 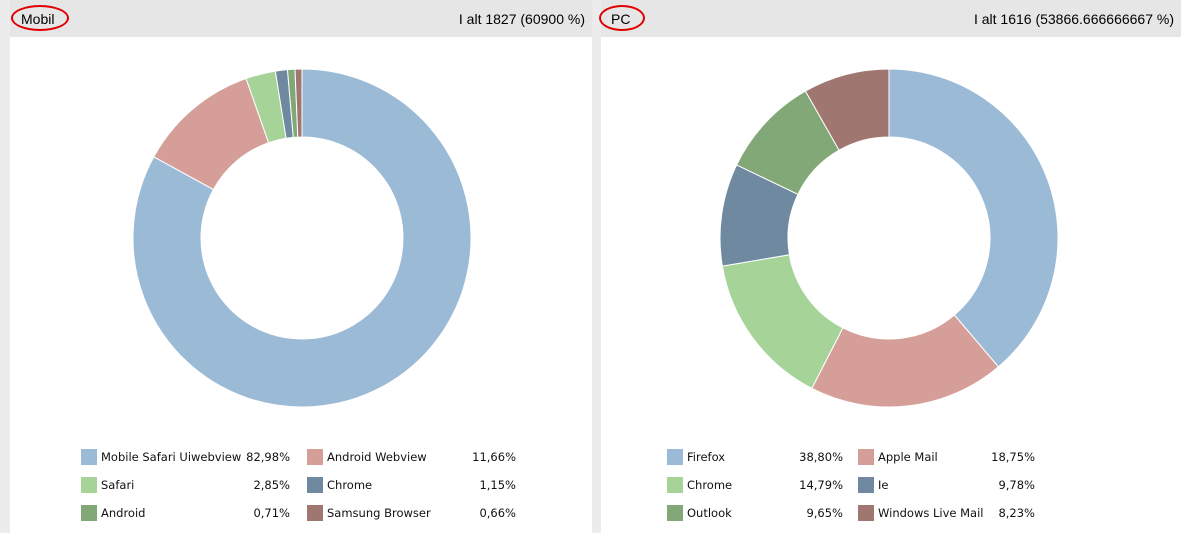 What do you see at coordinates (298, 103) in the screenshot?
I see `donut-slice-samsung-browser` at bounding box center [298, 103].